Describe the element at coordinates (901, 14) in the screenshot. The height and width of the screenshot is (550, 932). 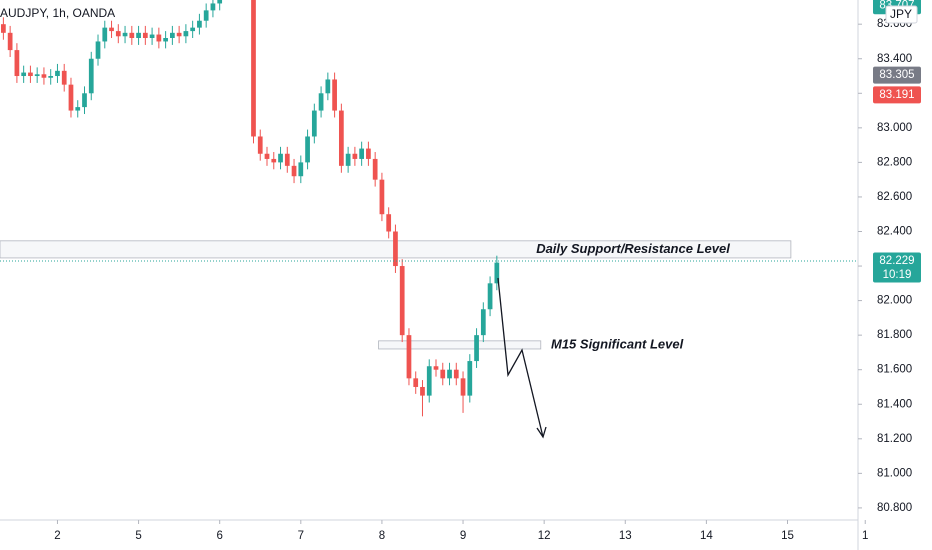
I see `currency-box` at that location.